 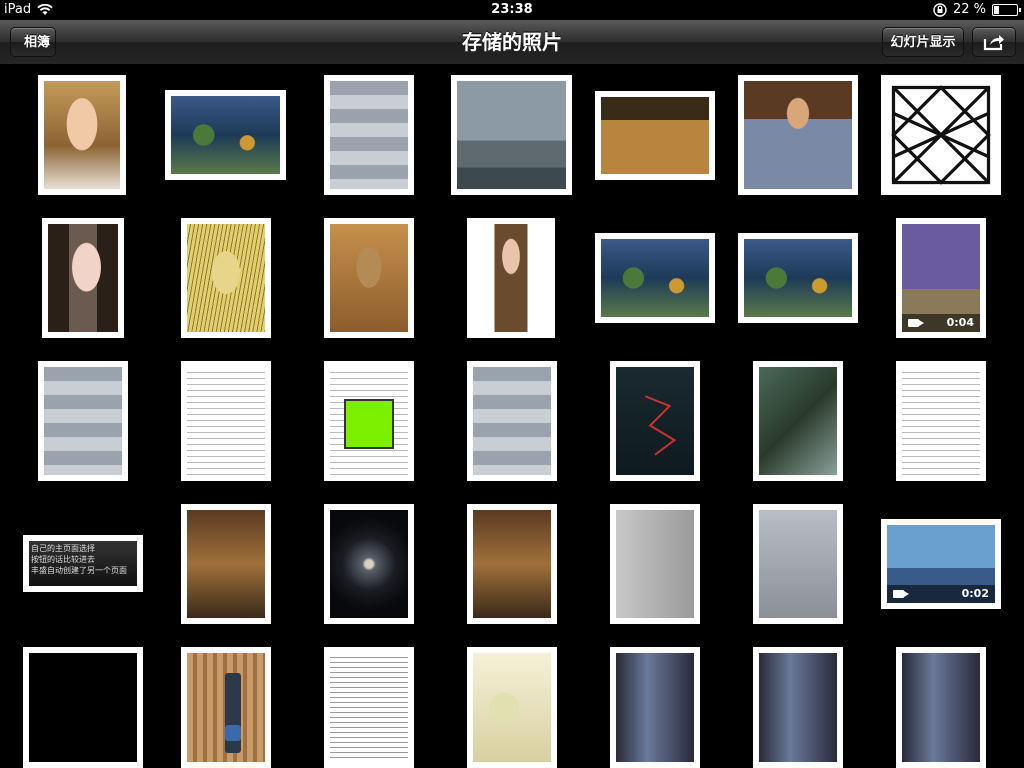 I want to click on photo-thumbnail: 自己的主页面选择 按钮的话比较进去 丰盛自动创建了另一个页面, so click(x=83, y=563).